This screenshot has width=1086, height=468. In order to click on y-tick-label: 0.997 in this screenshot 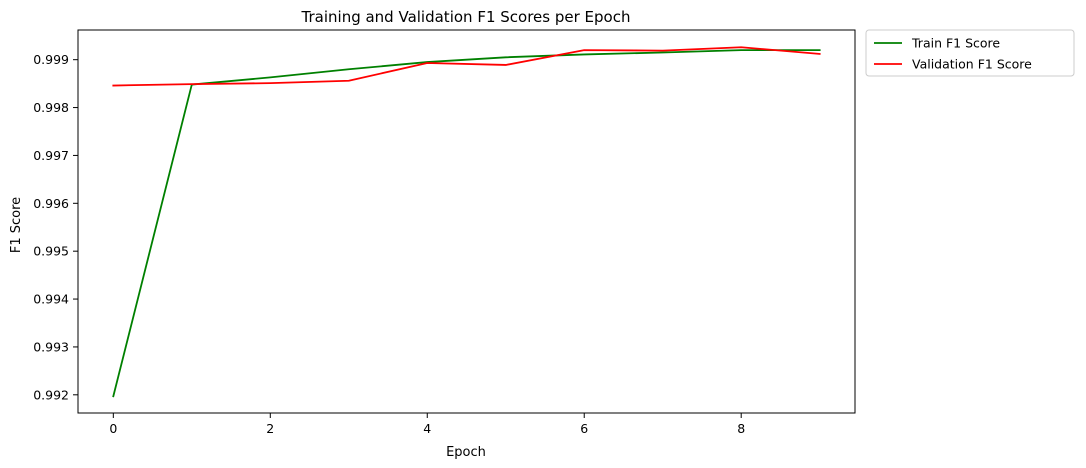, I will do `click(51, 155)`.